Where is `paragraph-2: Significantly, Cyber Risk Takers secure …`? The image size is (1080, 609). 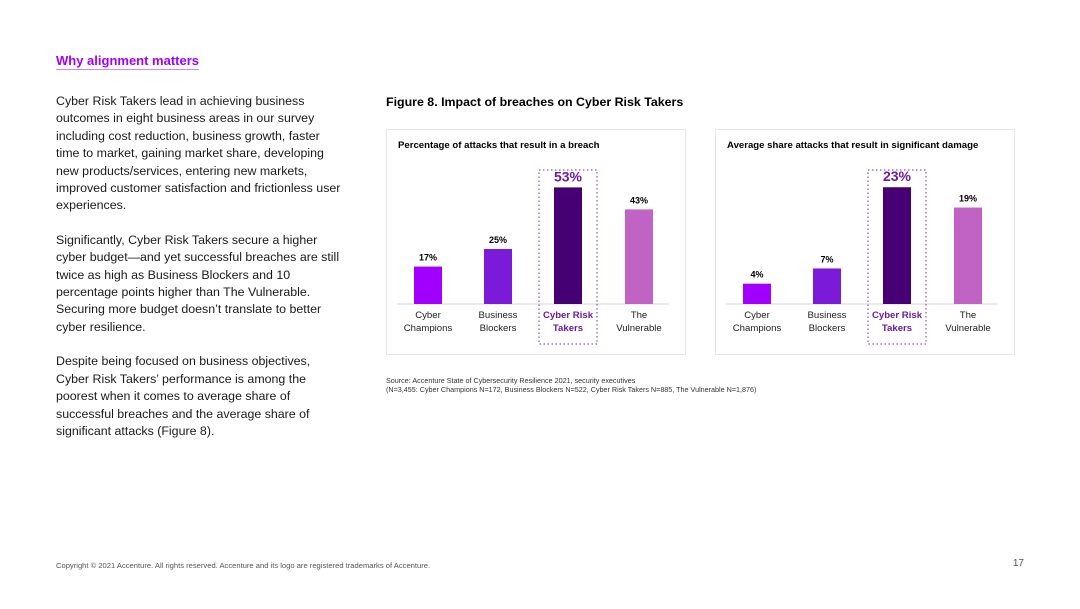 paragraph-2: Significantly, Cyber Risk Takers secure … is located at coordinates (198, 283).